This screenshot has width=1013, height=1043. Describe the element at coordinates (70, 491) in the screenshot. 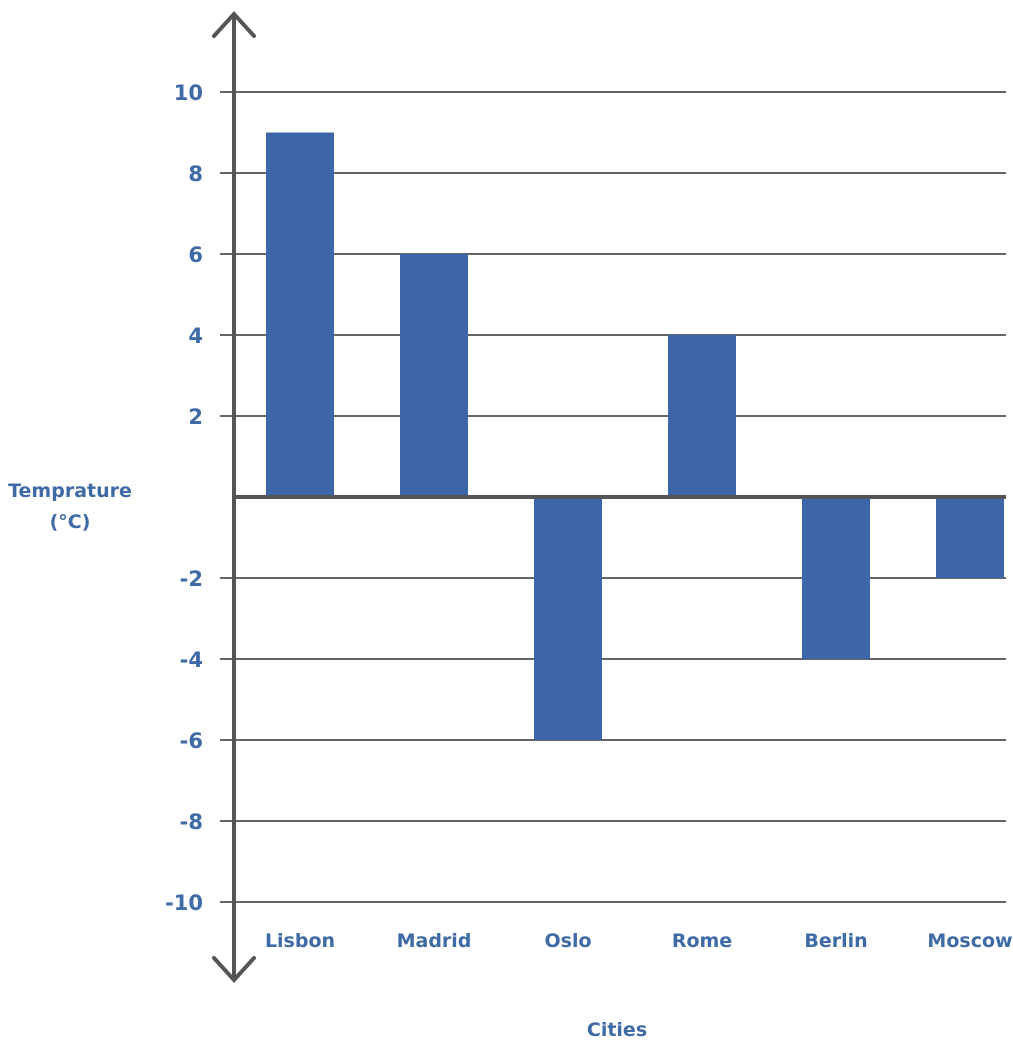

I see `y-axis-title-line-1: Temprature` at that location.